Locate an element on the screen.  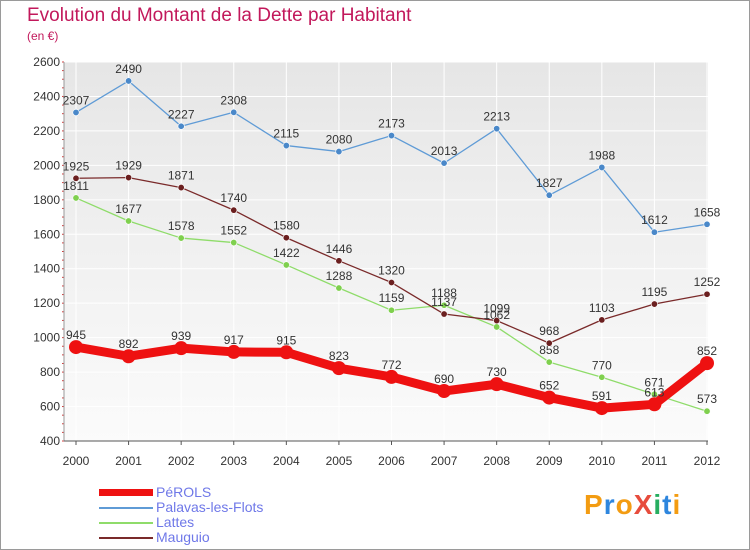
y-tick-label: 1200 is located at coordinates (46, 303).